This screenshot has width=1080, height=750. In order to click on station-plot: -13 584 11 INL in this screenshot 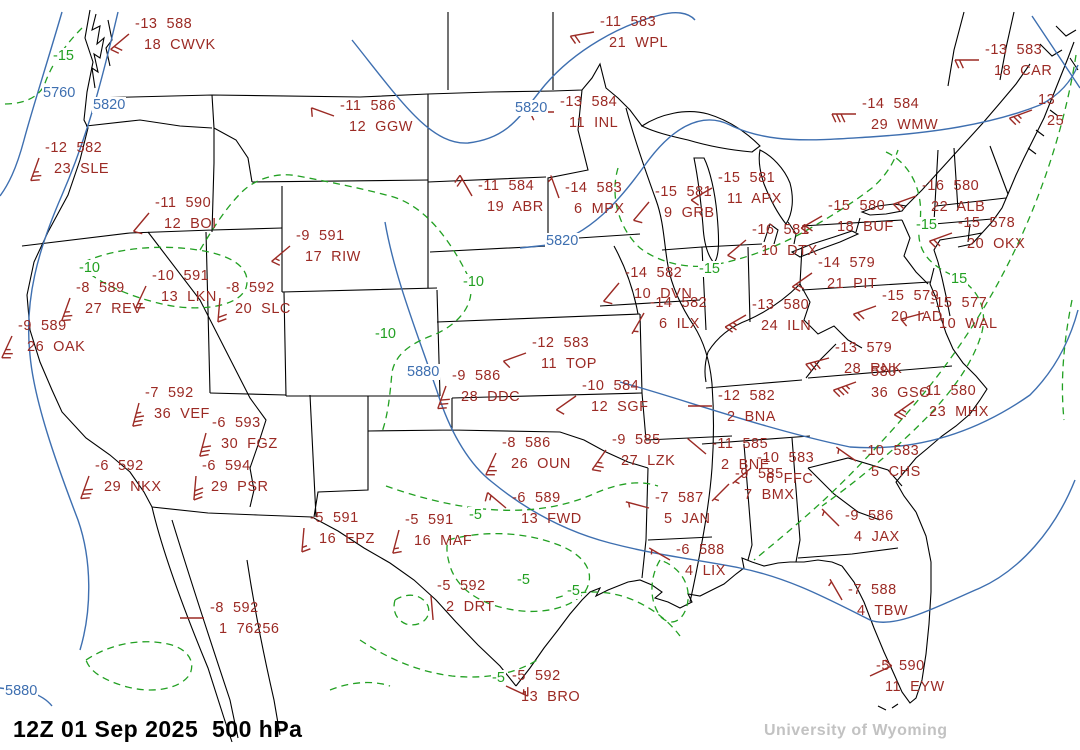, I will do `click(589, 113)`.